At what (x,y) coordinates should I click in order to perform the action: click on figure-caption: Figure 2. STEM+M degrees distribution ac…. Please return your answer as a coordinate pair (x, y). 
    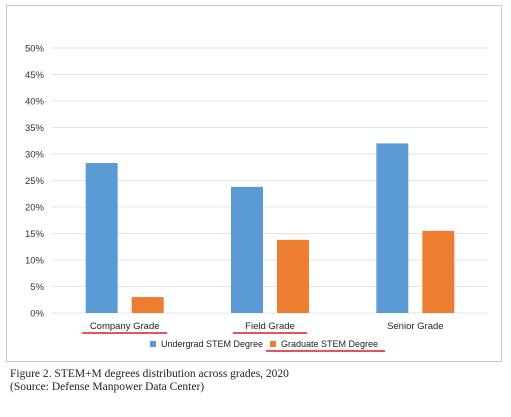
    Looking at the image, I should click on (255, 381).